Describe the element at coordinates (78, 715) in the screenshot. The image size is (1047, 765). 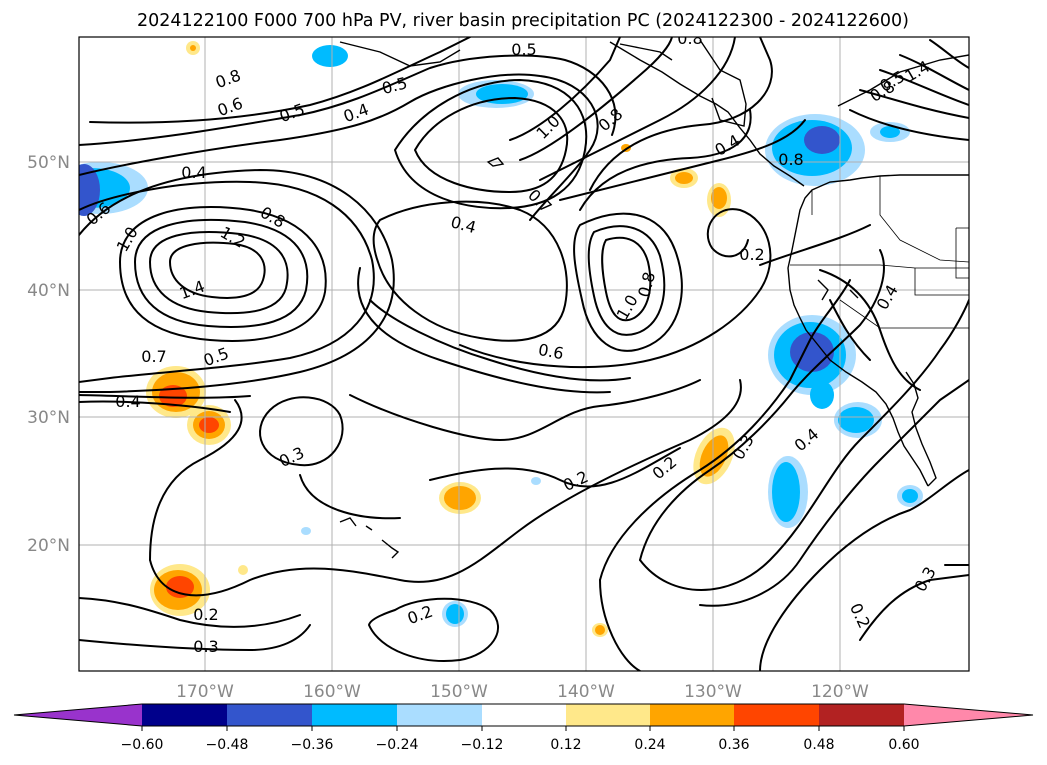
I see `colorbar-extend-min` at that location.